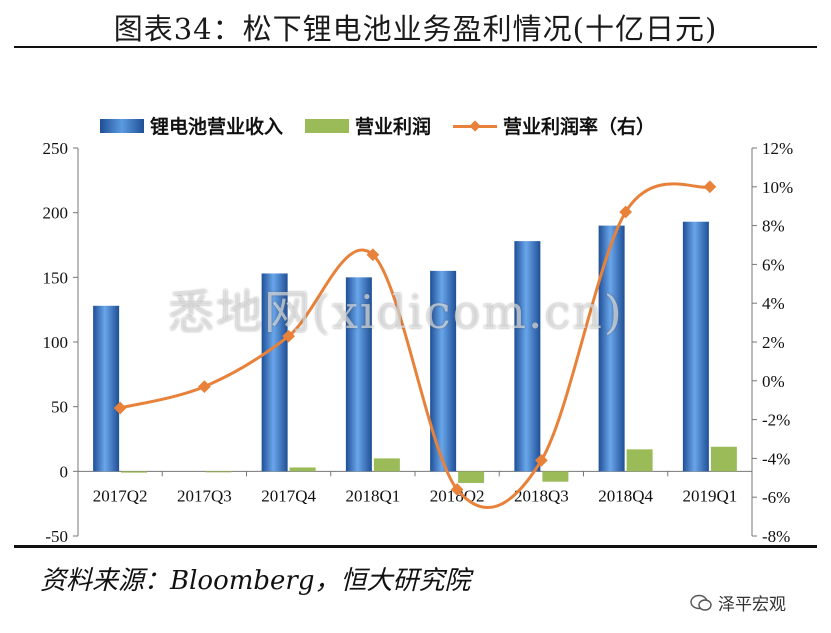  What do you see at coordinates (579, 127) in the screenshot?
I see `legend-label-margin: 营业利润率（右）` at bounding box center [579, 127].